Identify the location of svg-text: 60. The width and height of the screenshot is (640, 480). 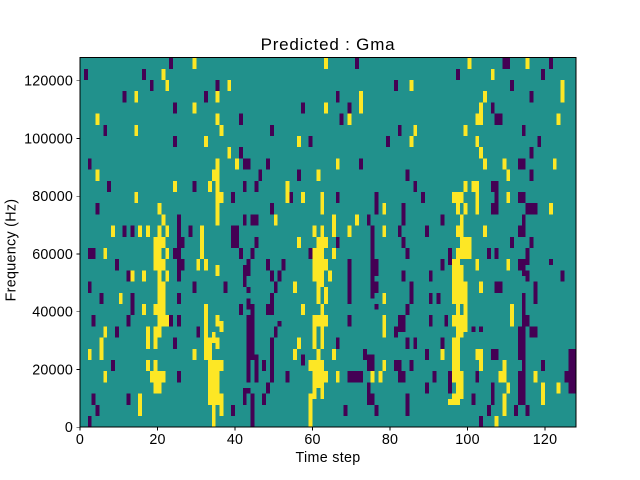
(312, 440).